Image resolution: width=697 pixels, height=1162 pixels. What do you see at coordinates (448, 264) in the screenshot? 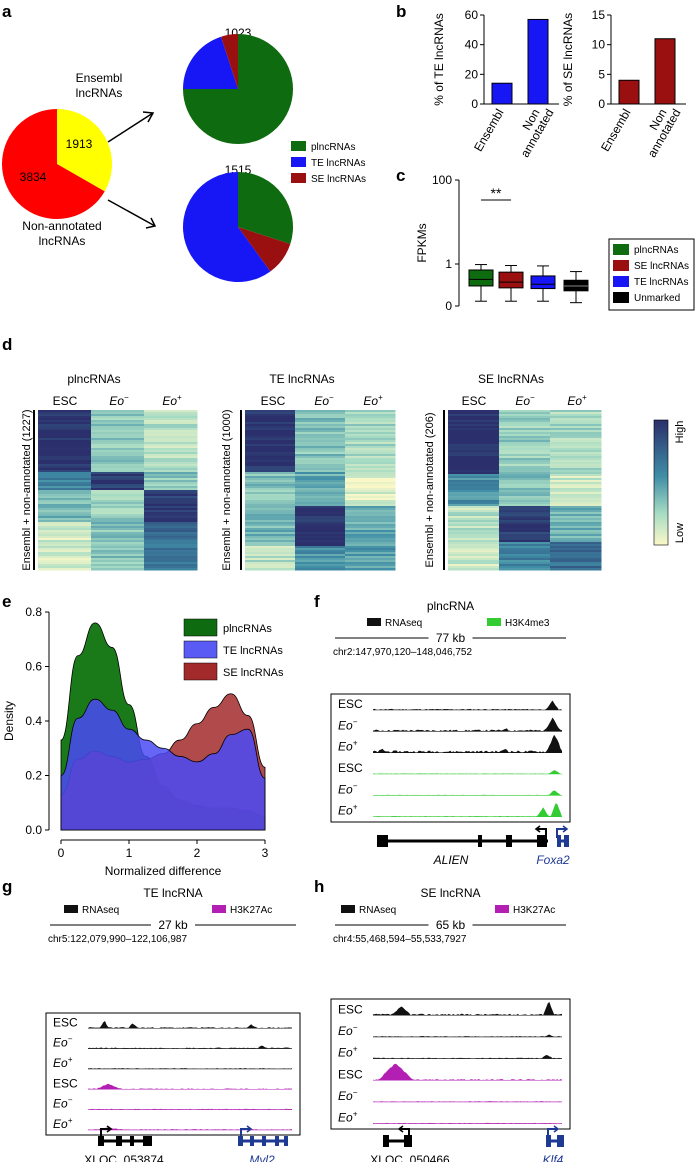
I see `c-ytick-label: 1` at bounding box center [448, 264].